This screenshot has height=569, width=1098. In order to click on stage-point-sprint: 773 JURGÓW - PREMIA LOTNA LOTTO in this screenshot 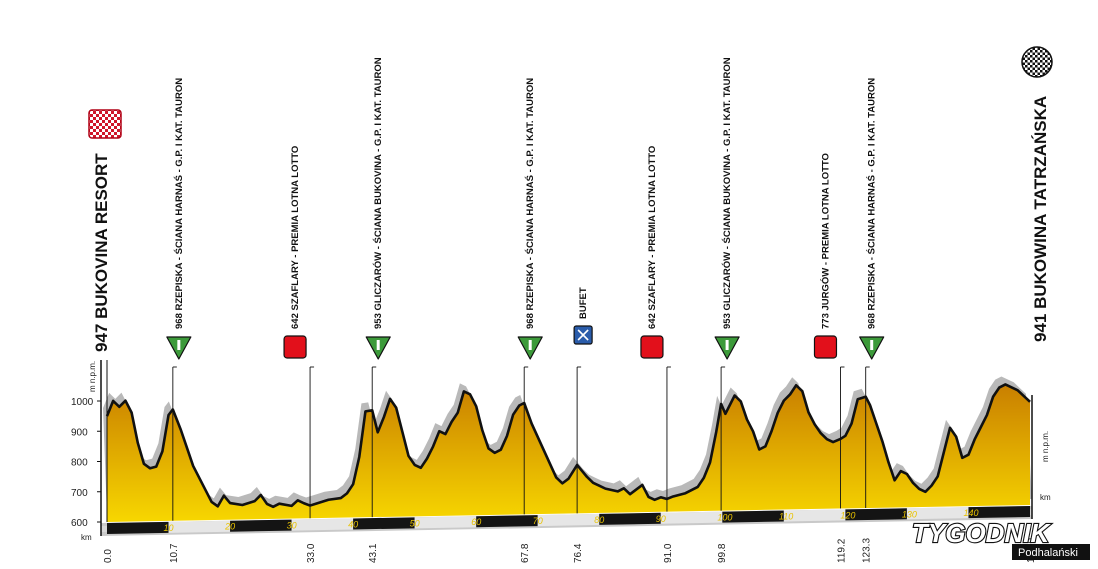, I will do `click(825, 256)`.